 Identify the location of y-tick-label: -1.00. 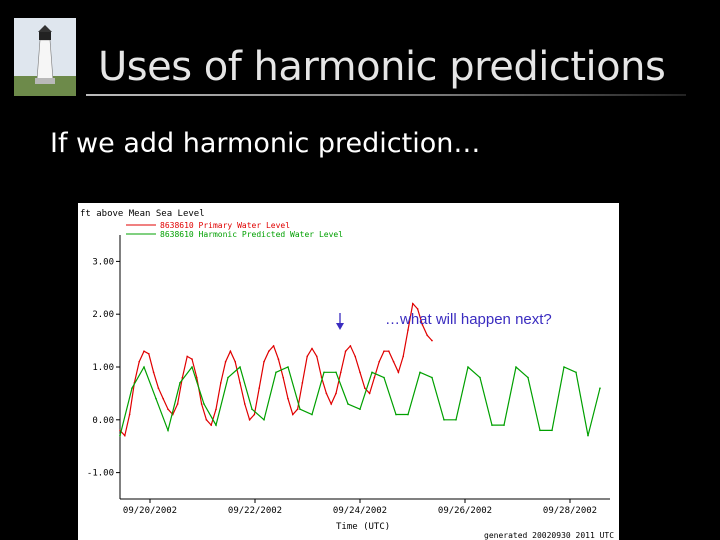
(100, 474).